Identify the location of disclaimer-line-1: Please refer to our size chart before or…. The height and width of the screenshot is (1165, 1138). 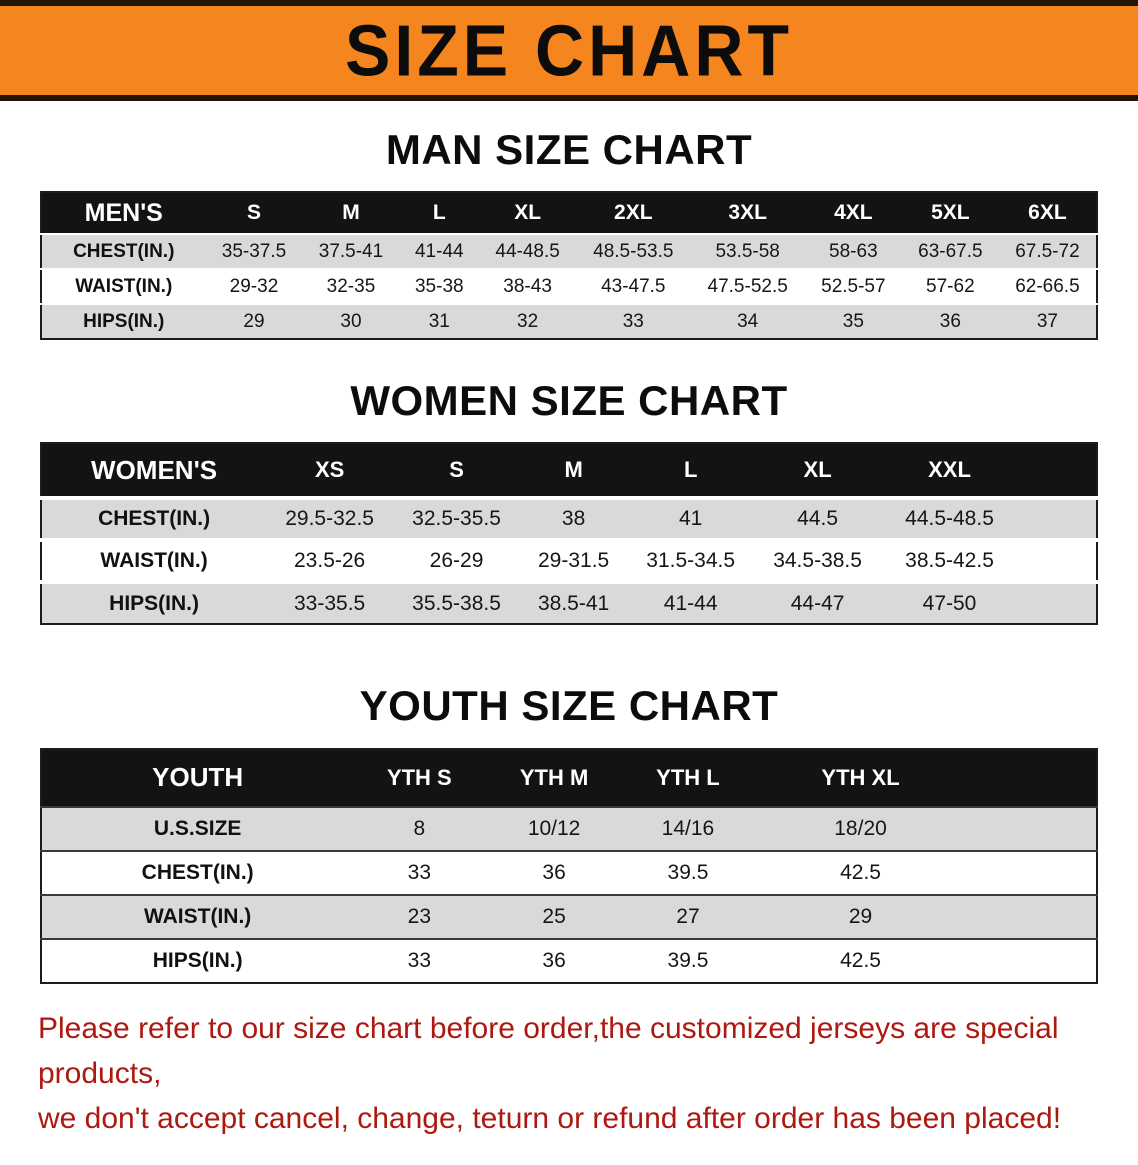
(548, 1050).